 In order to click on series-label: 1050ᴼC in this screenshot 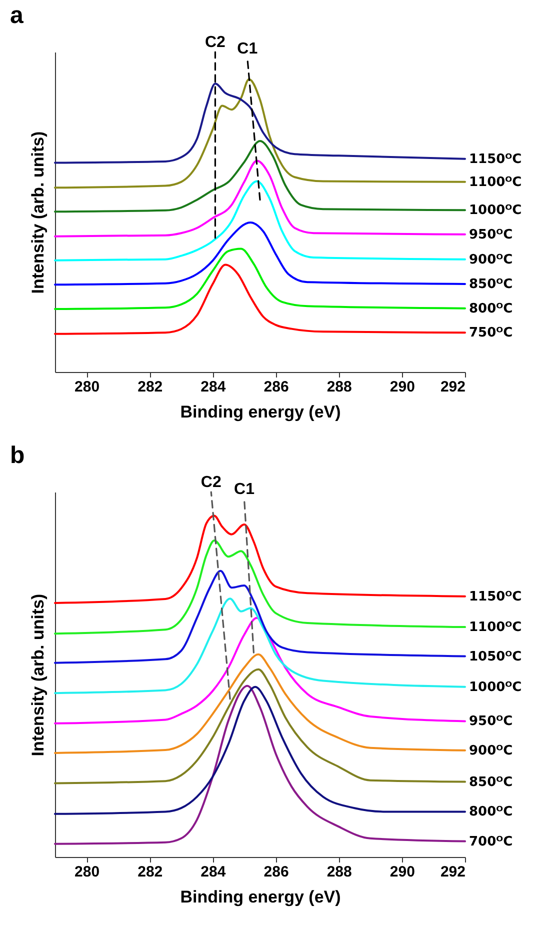, I will do `click(495, 656)`.